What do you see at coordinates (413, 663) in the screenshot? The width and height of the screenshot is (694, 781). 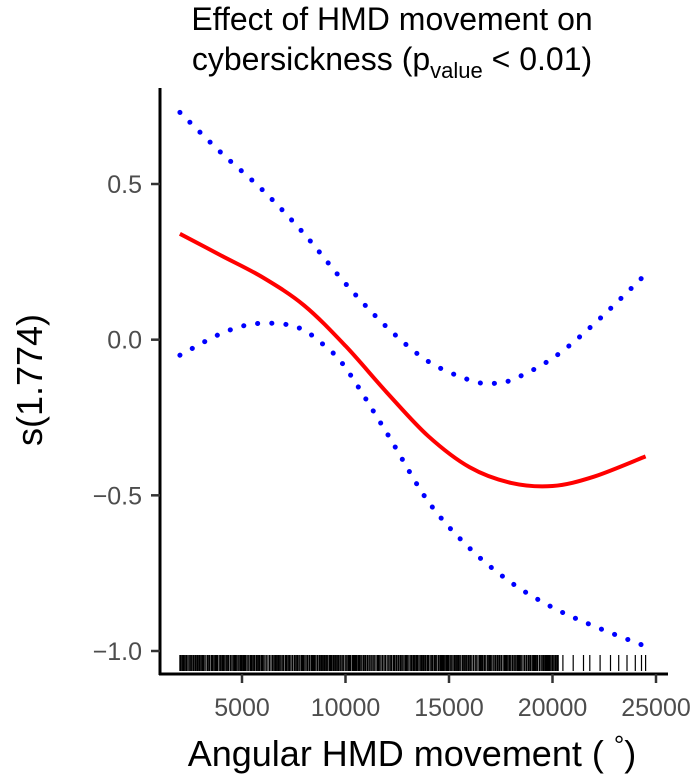 I see `rug-marks` at bounding box center [413, 663].